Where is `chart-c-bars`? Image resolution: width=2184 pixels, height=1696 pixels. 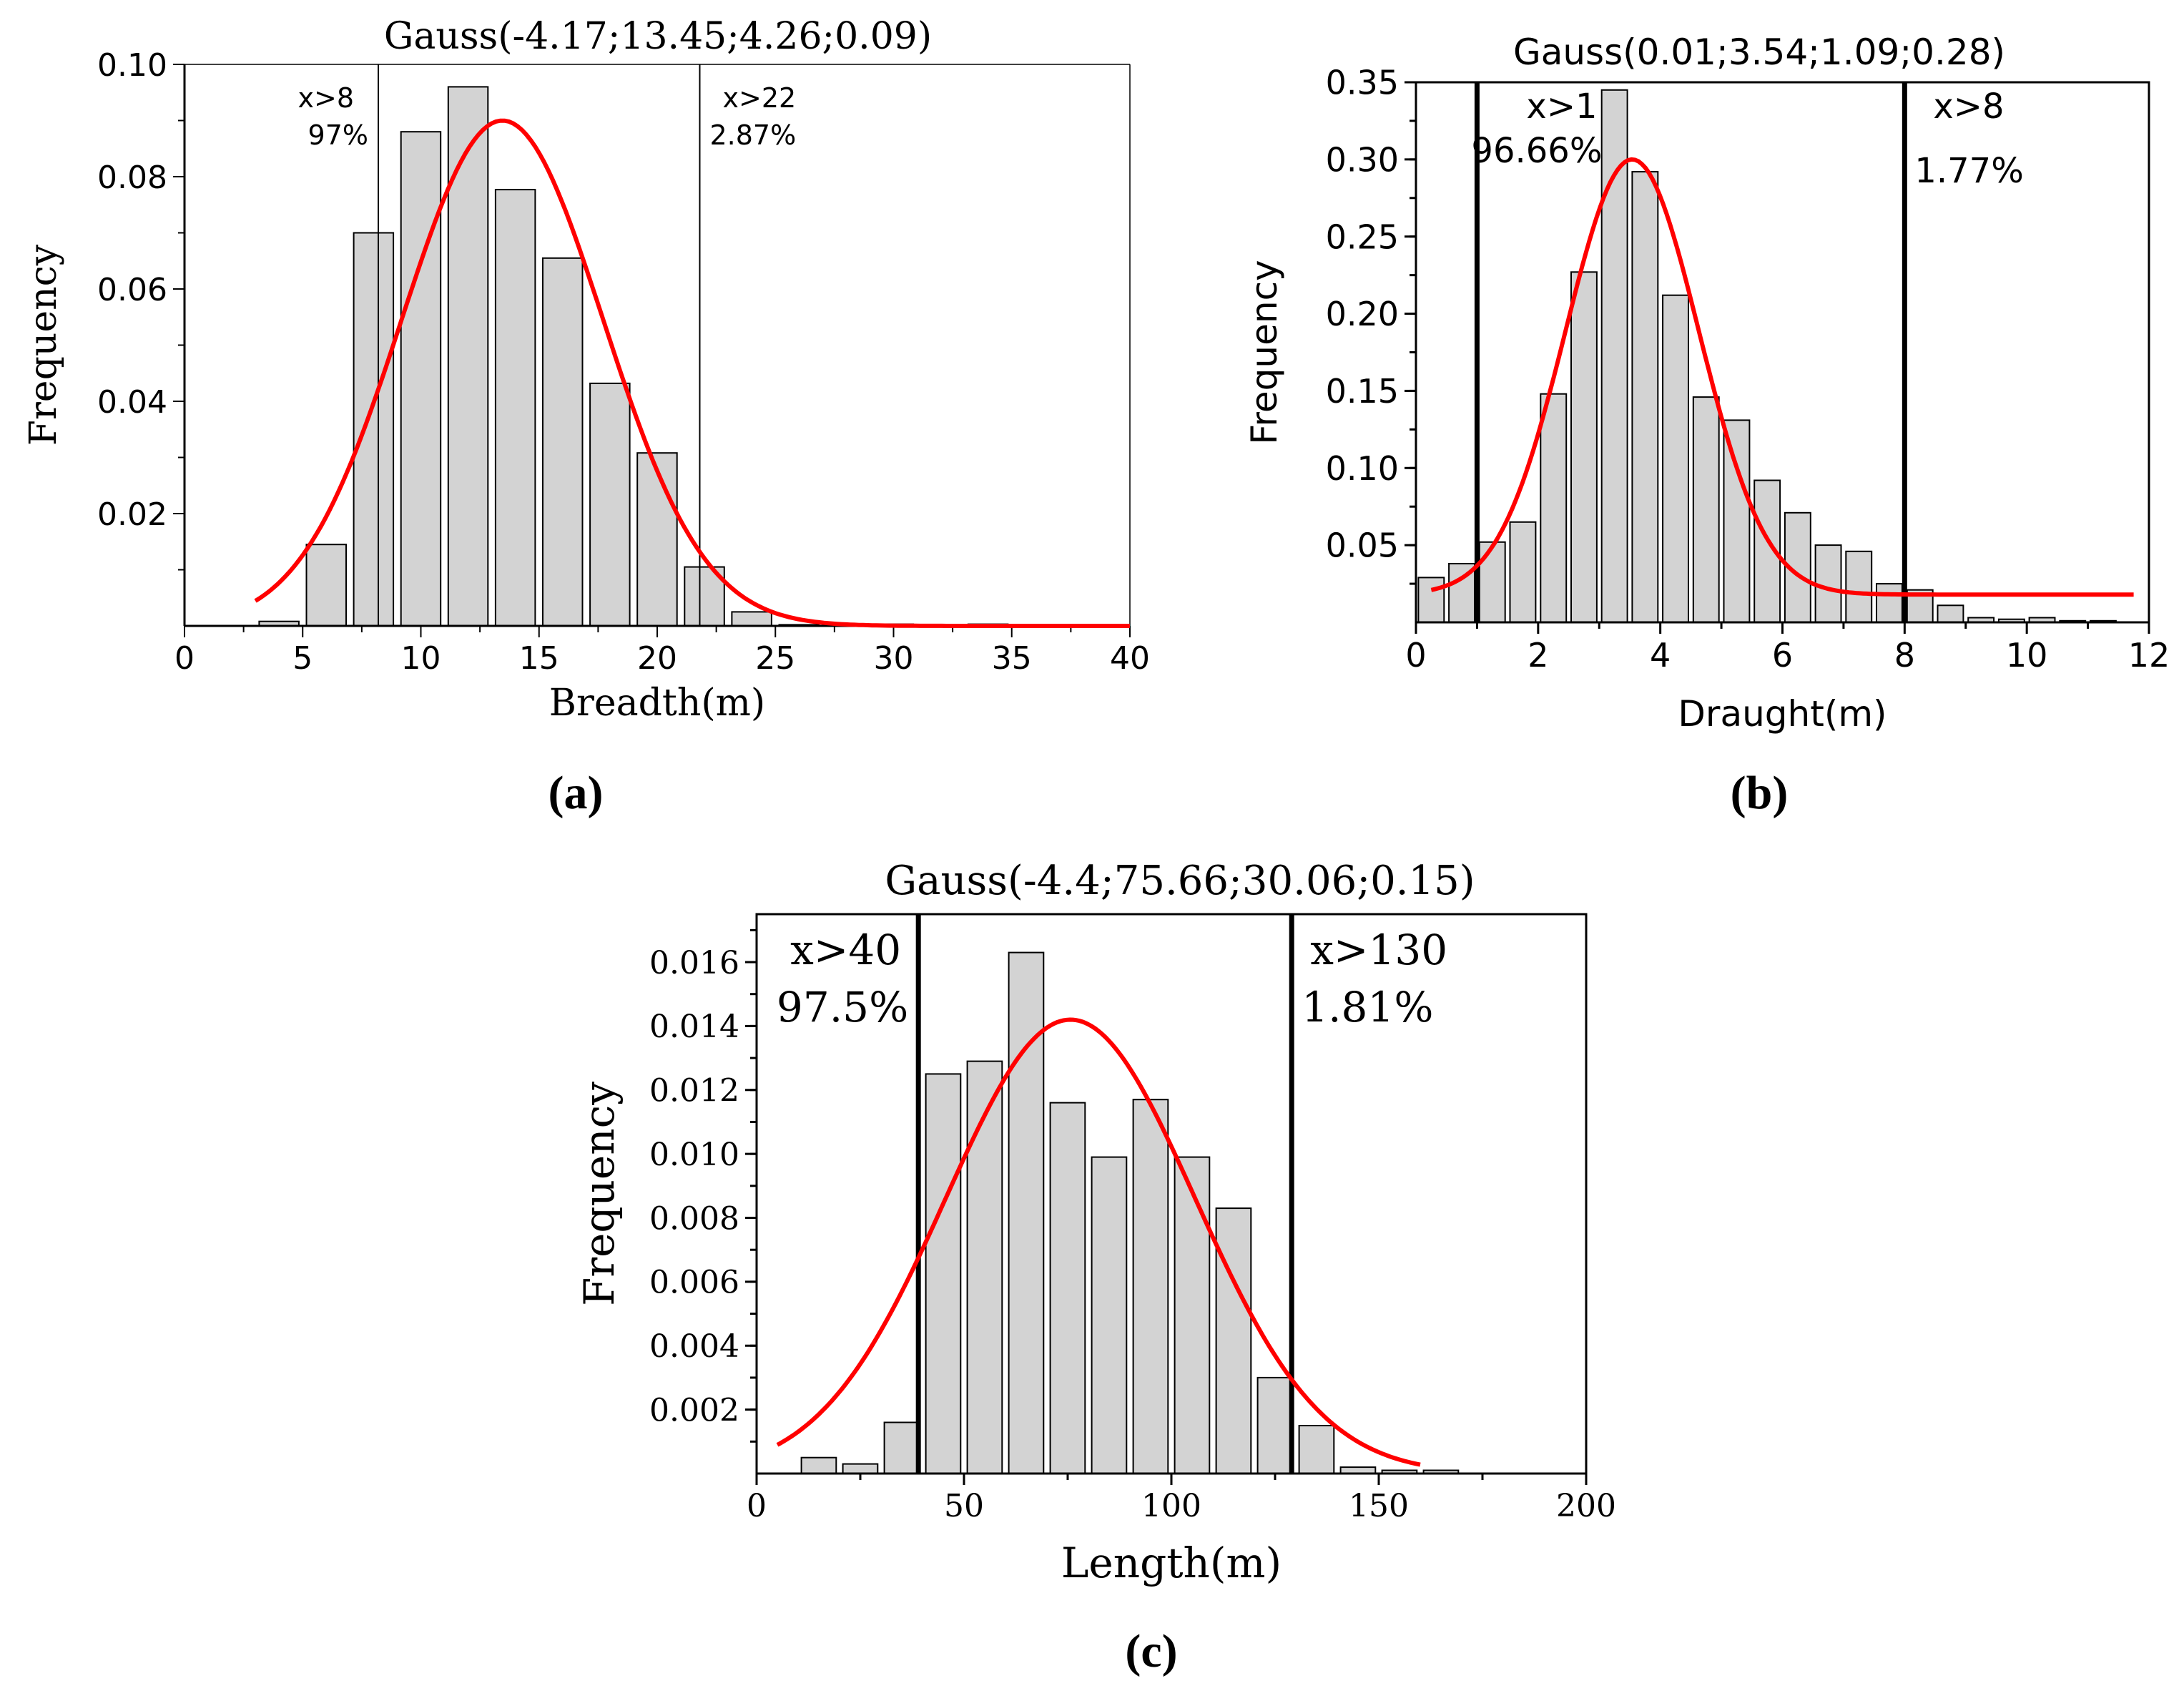
chart-c-bars is located at coordinates (1130, 1213).